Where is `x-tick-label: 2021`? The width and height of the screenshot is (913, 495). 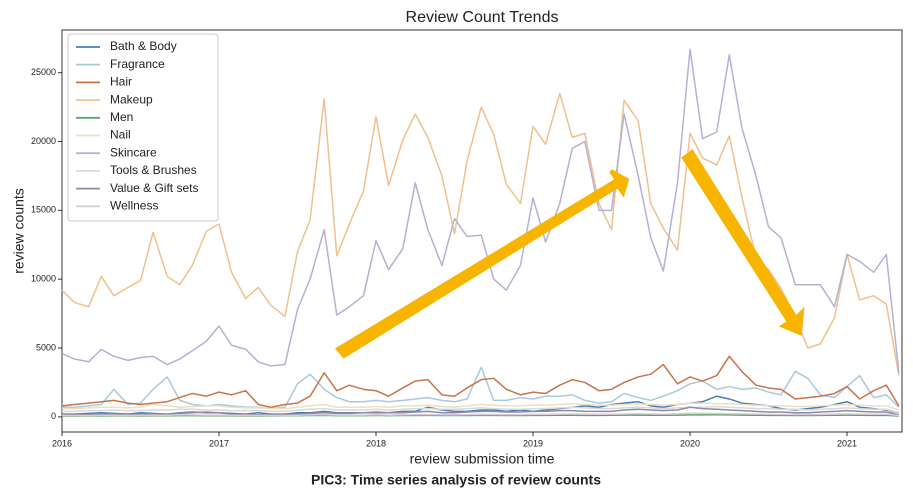
x-tick-label: 2021 is located at coordinates (847, 443).